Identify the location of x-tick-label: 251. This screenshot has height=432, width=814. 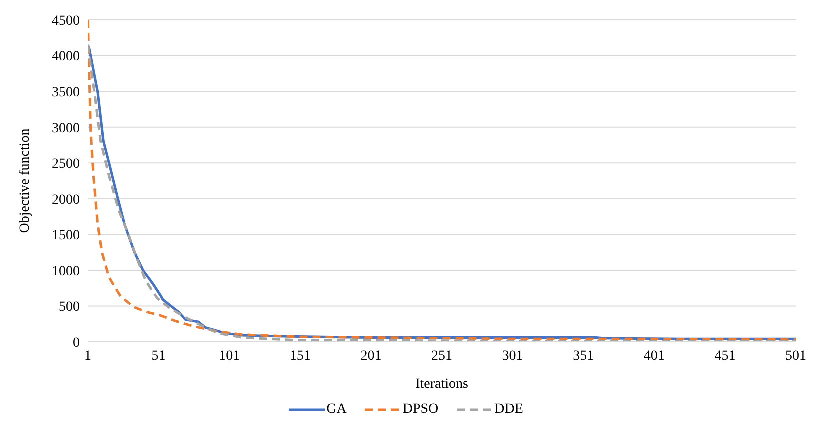
(442, 356).